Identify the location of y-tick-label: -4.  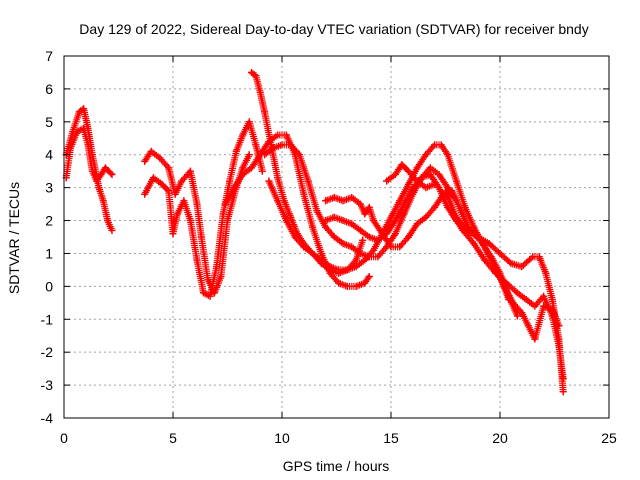
(47, 418).